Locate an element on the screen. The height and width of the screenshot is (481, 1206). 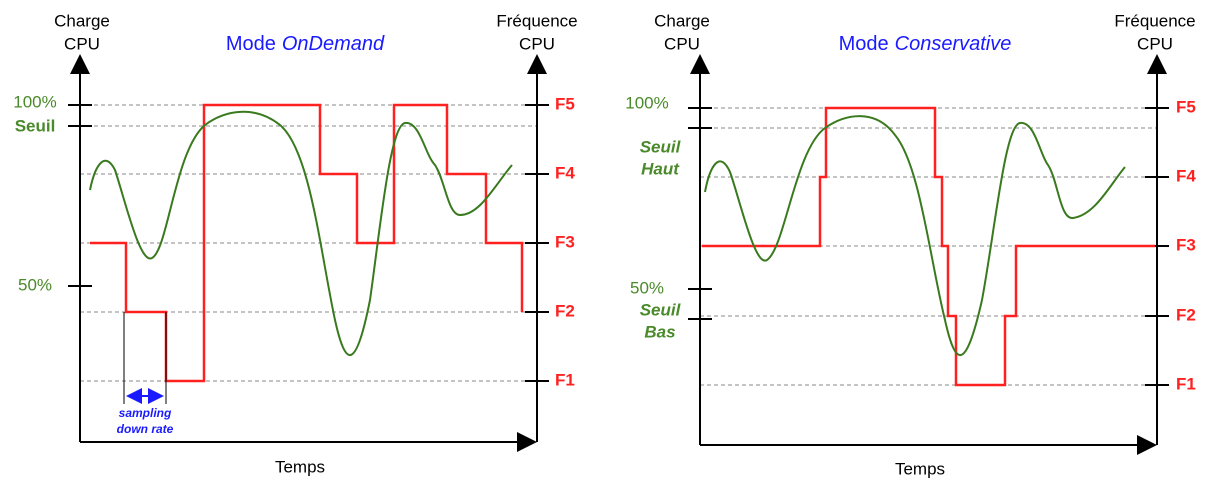
annotation-line: sampling is located at coordinates (145, 413).